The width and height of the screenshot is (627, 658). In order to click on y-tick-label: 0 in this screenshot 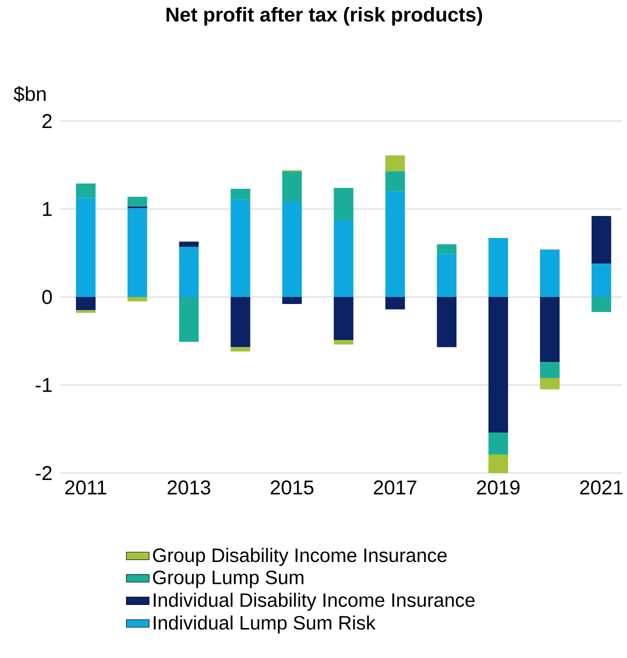, I will do `click(47, 297)`.